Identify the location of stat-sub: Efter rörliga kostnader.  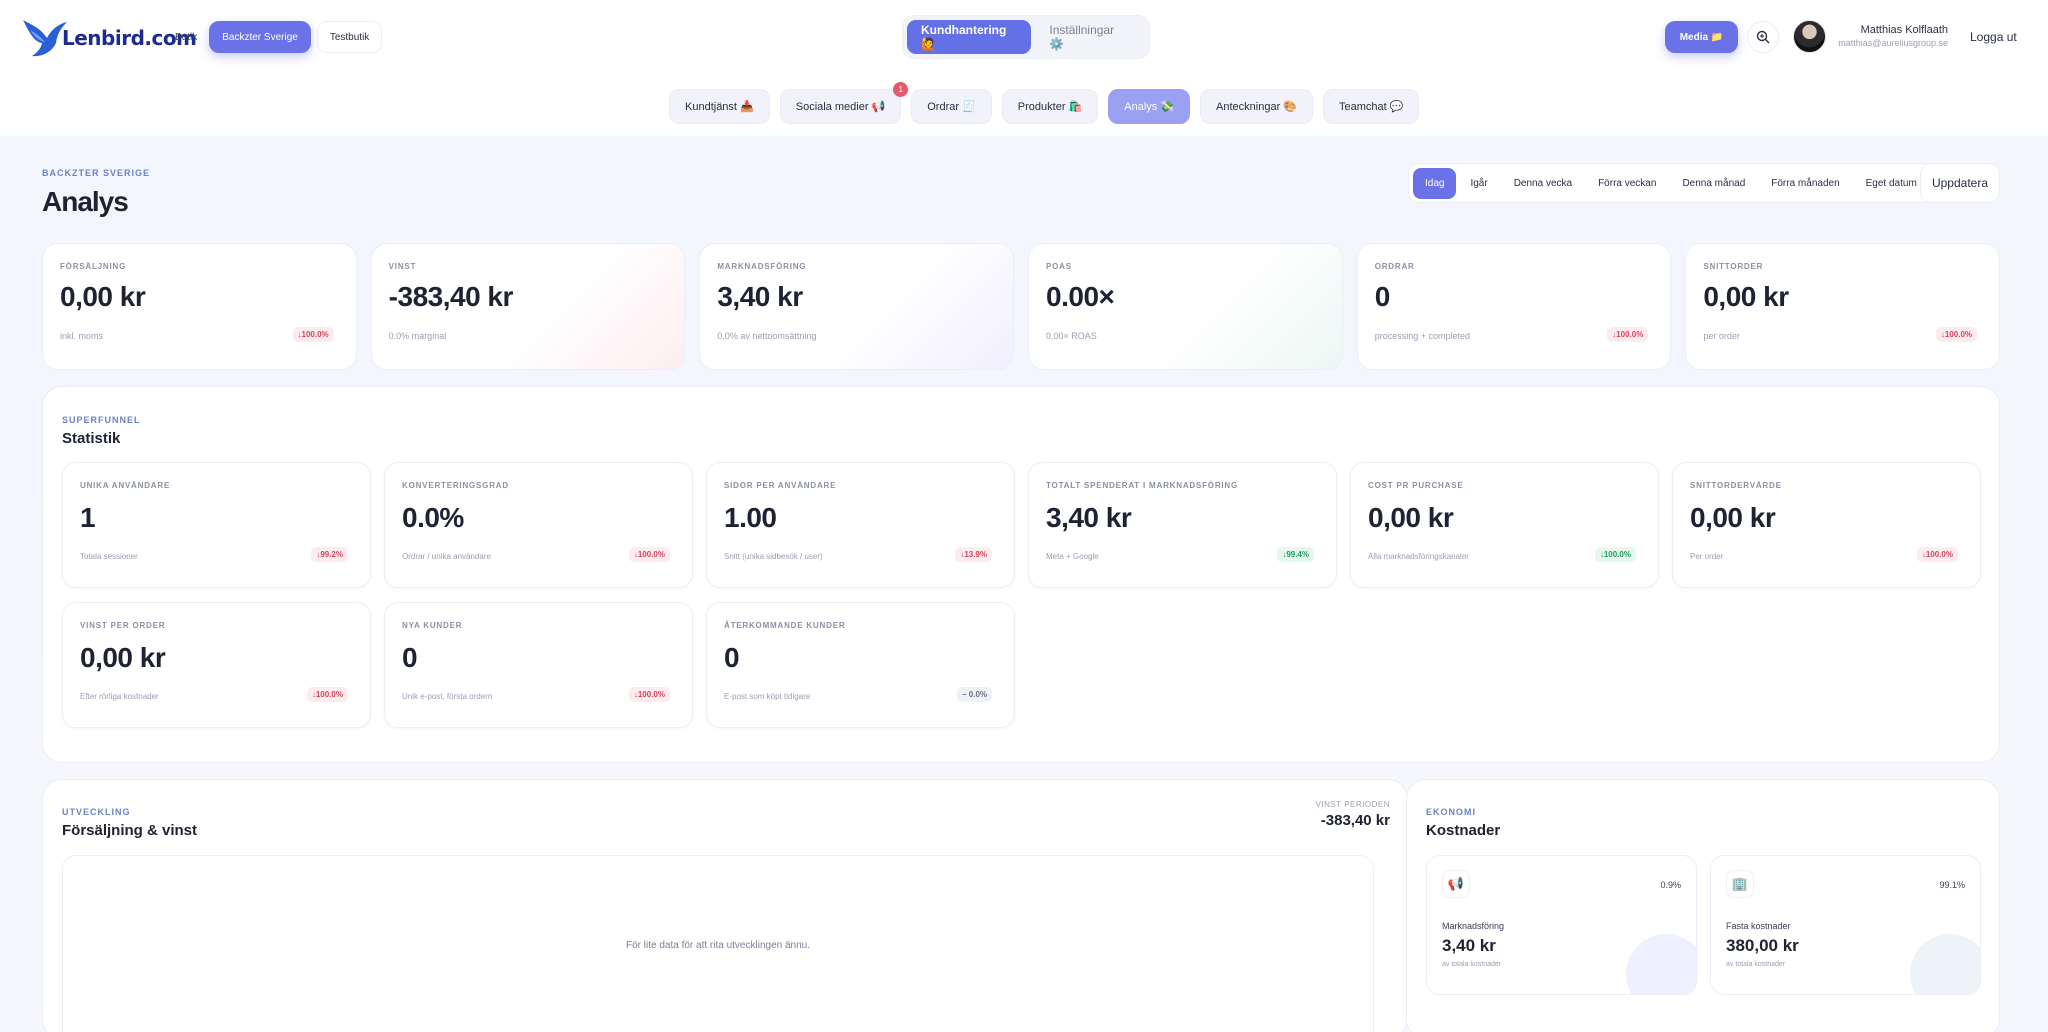
(119, 696).